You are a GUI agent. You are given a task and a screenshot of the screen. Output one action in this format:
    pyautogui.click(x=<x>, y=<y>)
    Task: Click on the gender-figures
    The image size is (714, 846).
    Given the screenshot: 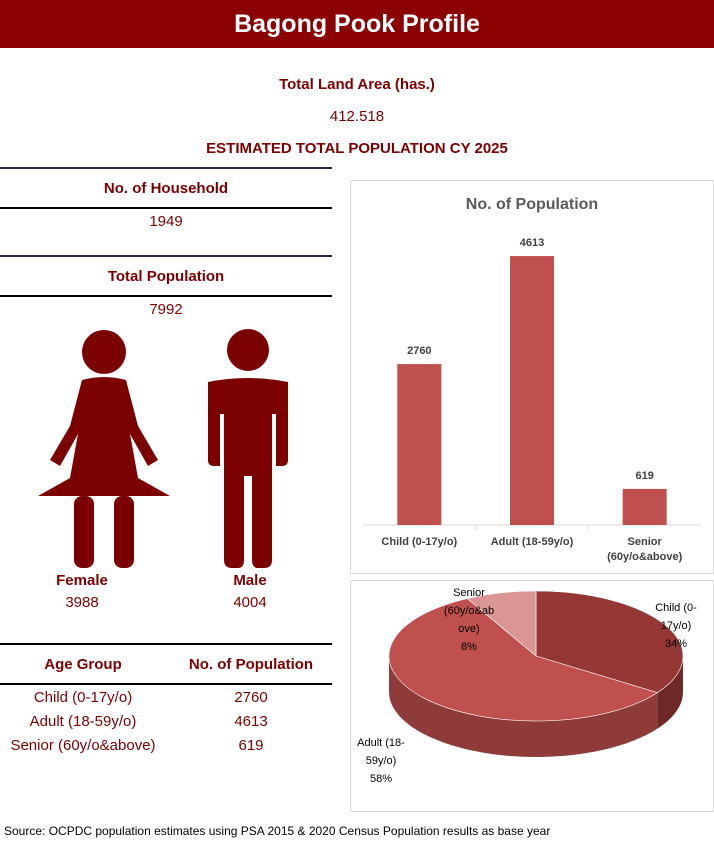 What is the action you would take?
    pyautogui.click(x=163, y=448)
    